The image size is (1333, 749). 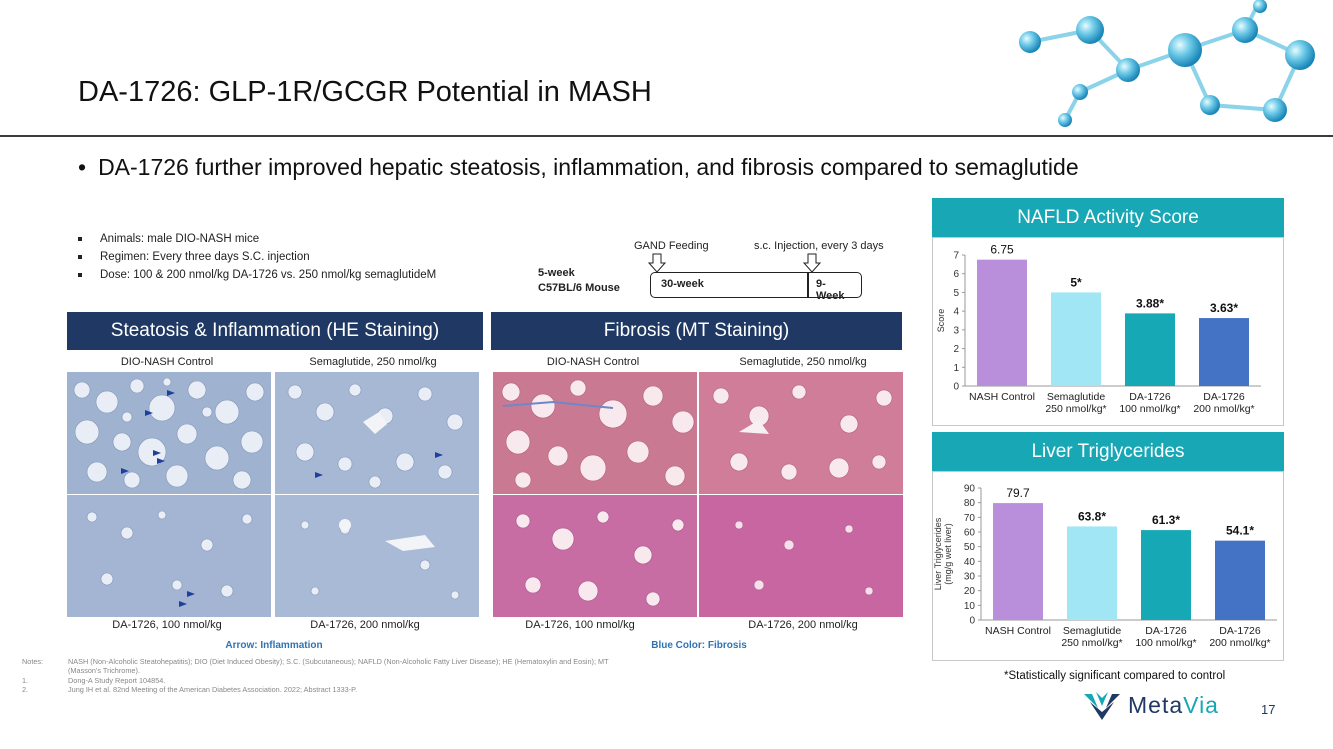 What do you see at coordinates (377, 433) in the screenshot?
I see `he-image-semaglutide` at bounding box center [377, 433].